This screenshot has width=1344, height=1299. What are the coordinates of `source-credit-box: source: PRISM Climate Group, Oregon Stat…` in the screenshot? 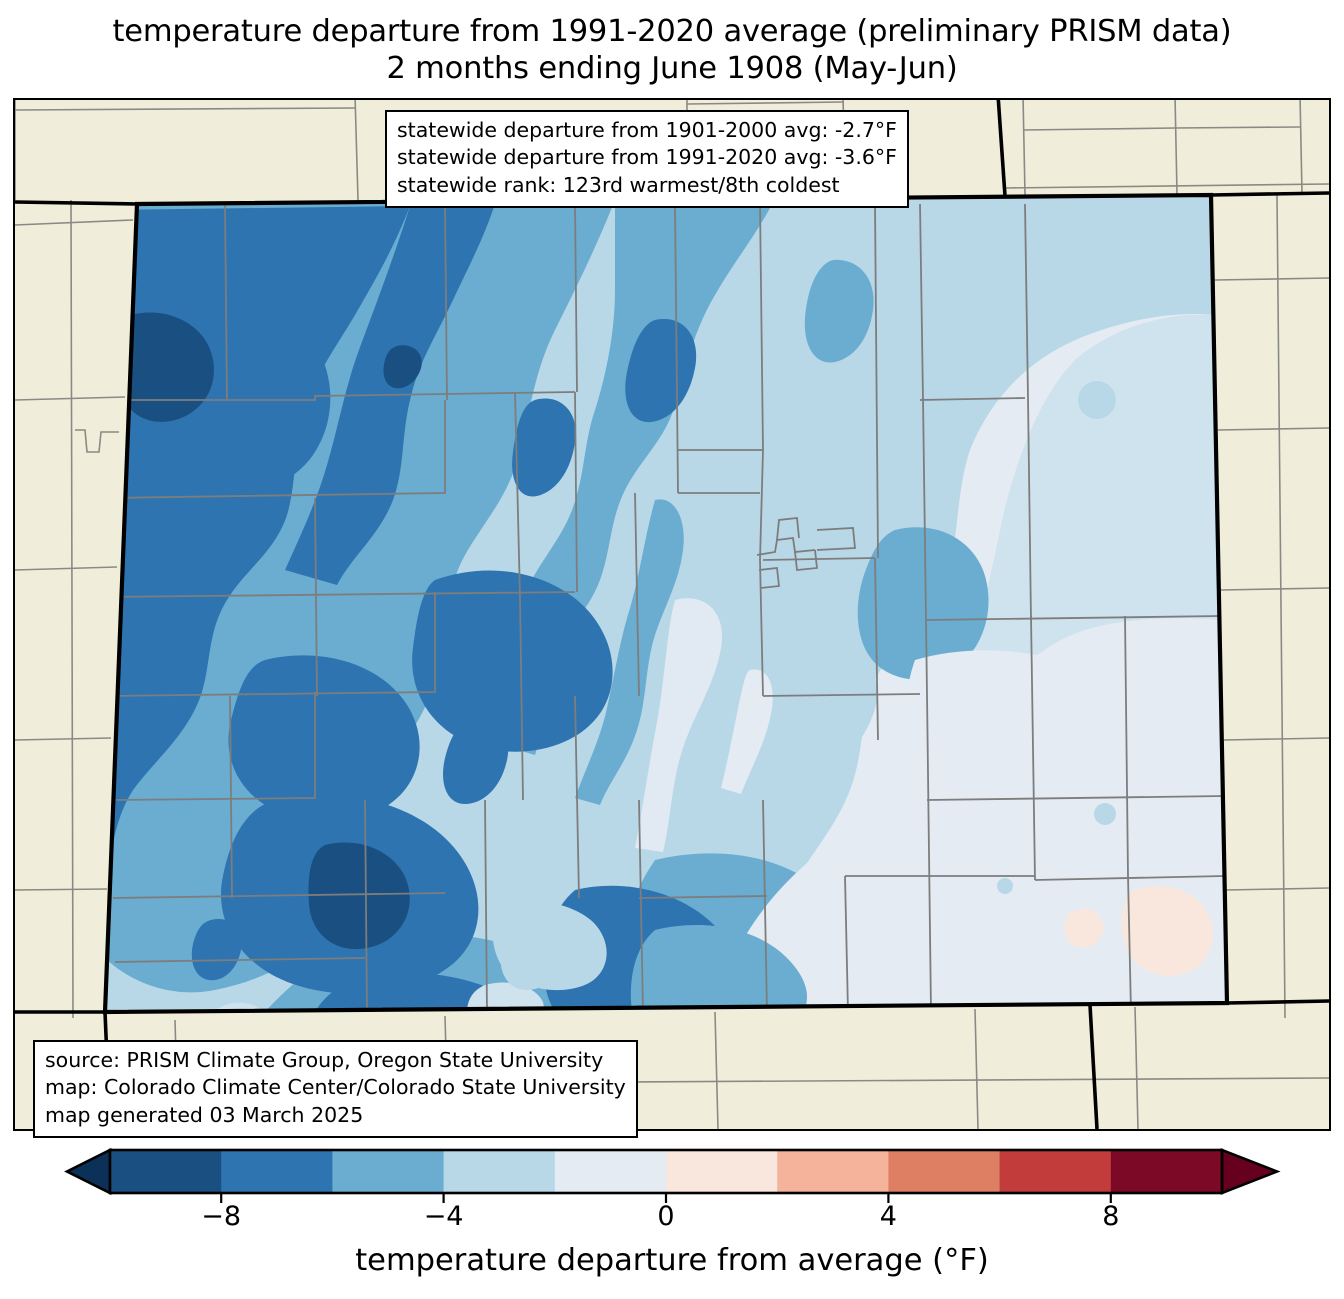 It's located at (335, 1089).